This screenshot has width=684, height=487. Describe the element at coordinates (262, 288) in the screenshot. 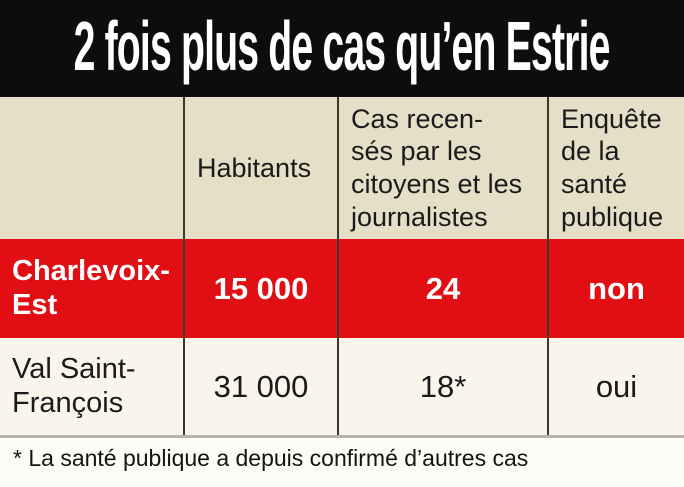

I see `row-charlevoix-habitants: 15 000` at that location.